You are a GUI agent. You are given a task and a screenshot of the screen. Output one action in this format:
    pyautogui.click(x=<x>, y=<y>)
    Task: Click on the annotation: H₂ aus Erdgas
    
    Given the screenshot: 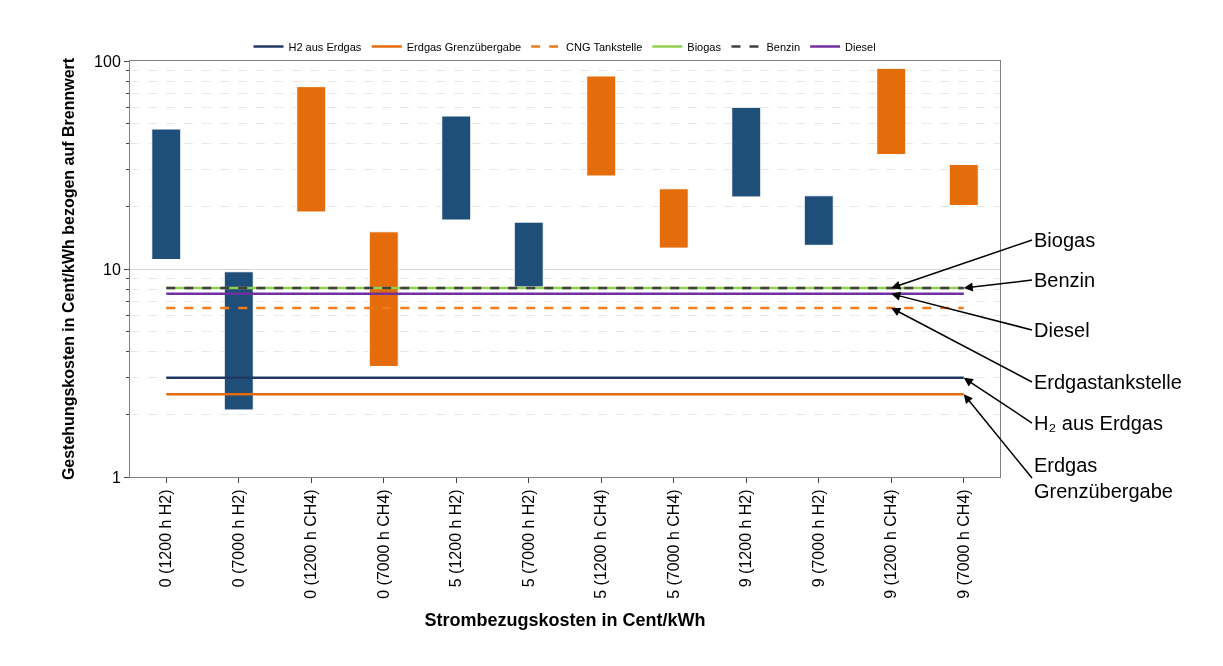 What is the action you would take?
    pyautogui.click(x=1098, y=423)
    